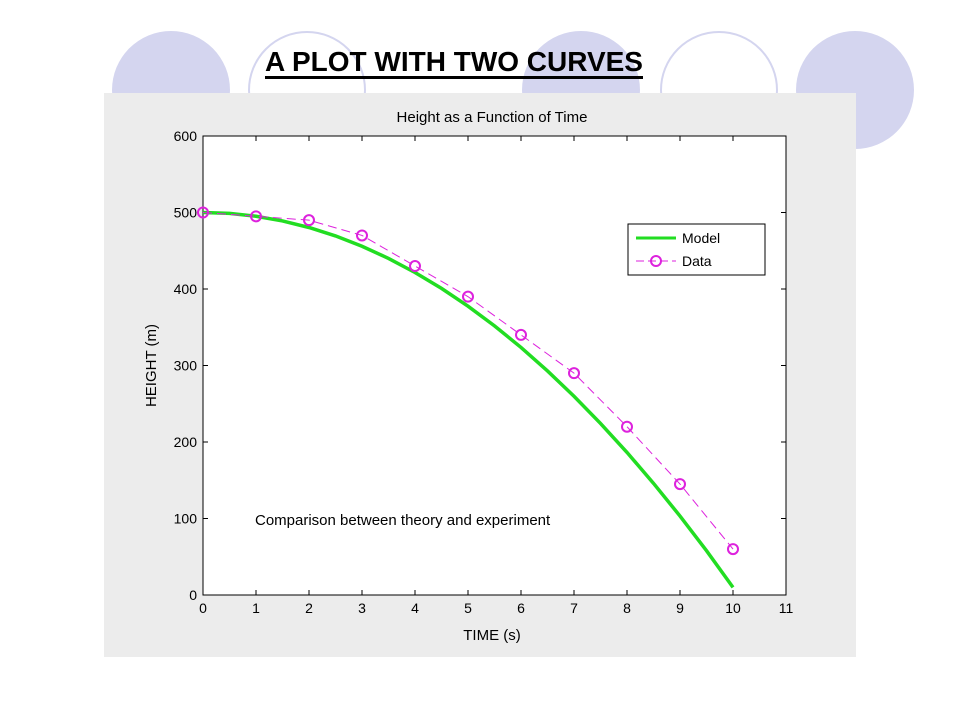 The image size is (960, 720). Describe the element at coordinates (521, 608) in the screenshot. I see `x-tick-label: 6` at that location.